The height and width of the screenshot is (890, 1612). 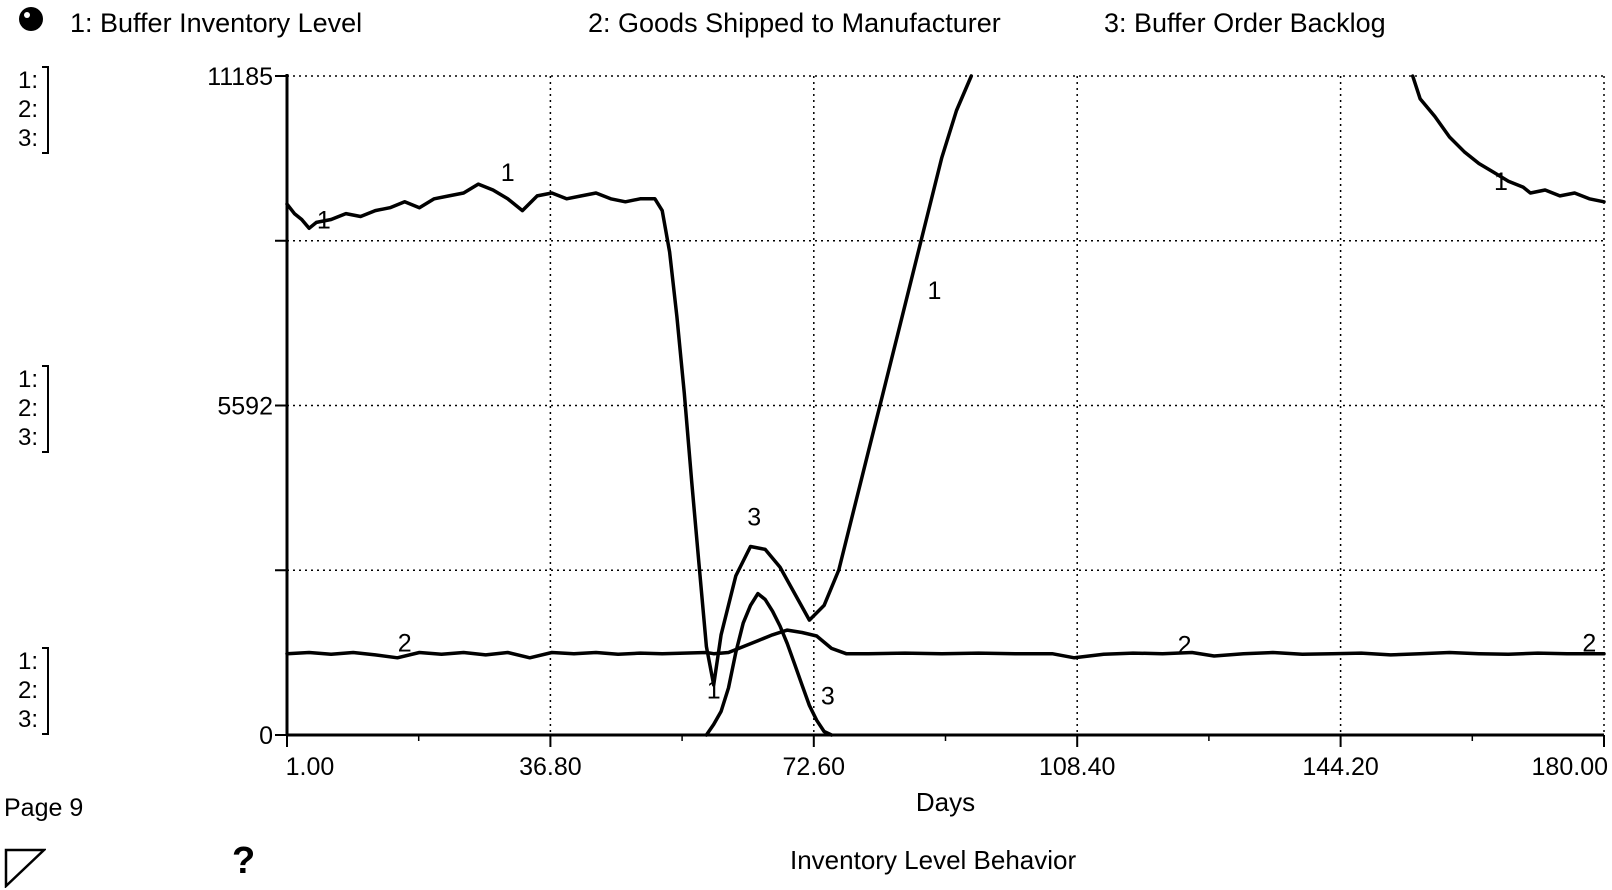 What do you see at coordinates (266, 736) in the screenshot?
I see `y-tick-label: 0` at bounding box center [266, 736].